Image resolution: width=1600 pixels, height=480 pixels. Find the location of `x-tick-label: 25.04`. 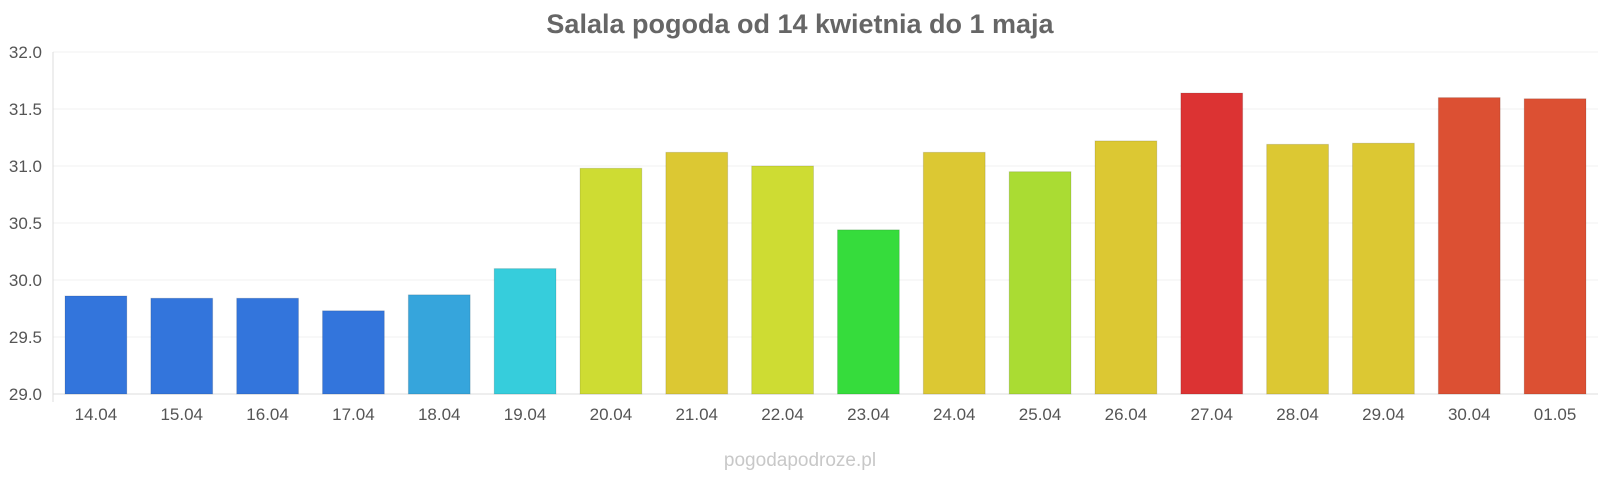

x-tick-label: 25.04 is located at coordinates (1040, 414).